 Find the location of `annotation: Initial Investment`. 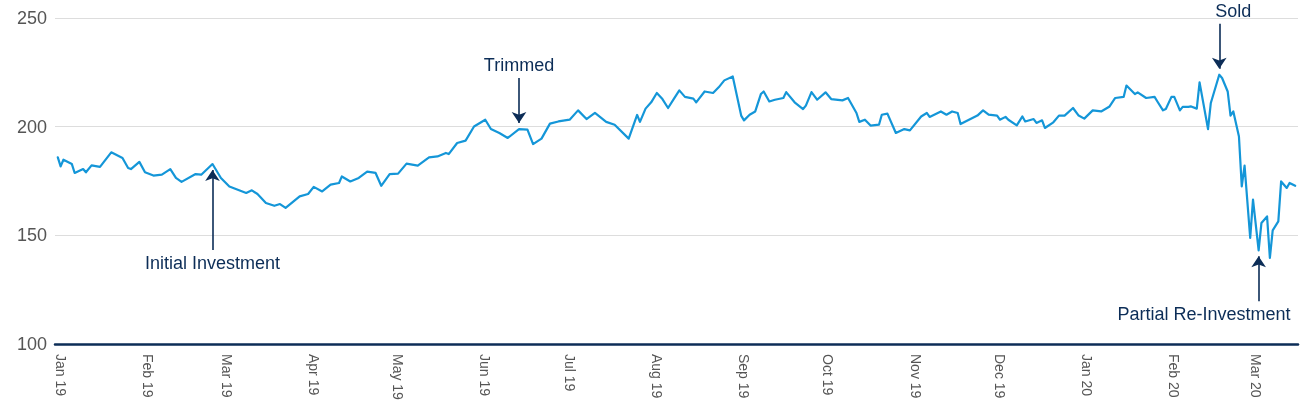

annotation: Initial Investment is located at coordinates (212, 263).